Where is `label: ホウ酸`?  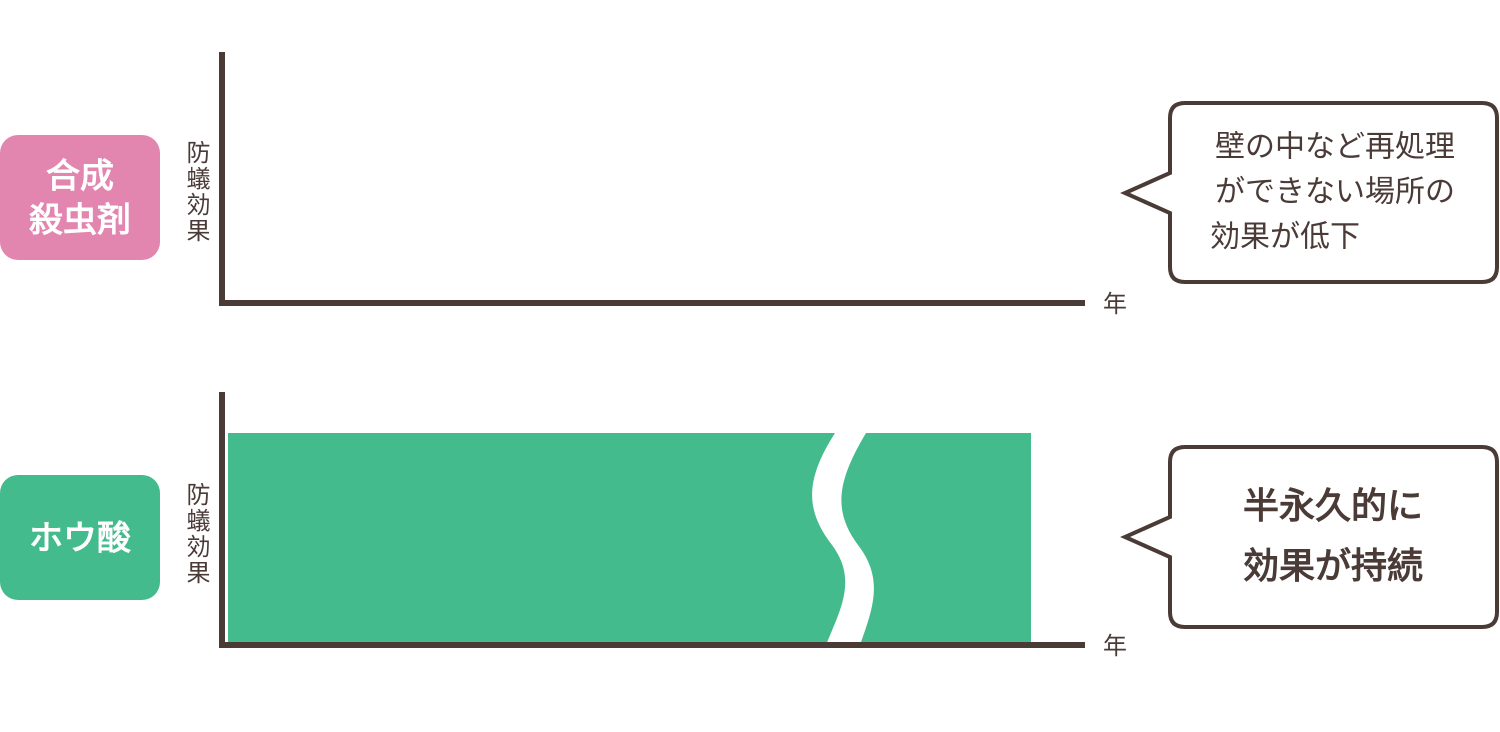
label: ホウ酸 is located at coordinates (80, 539).